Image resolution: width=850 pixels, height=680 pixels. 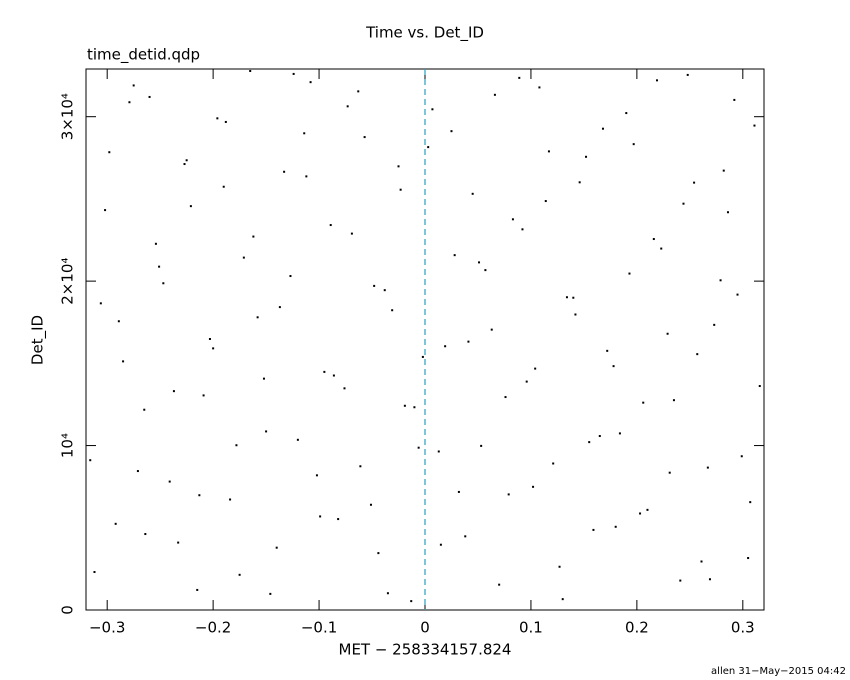 What do you see at coordinates (213, 628) in the screenshot?
I see `x-tick-label: −0.2` at bounding box center [213, 628].